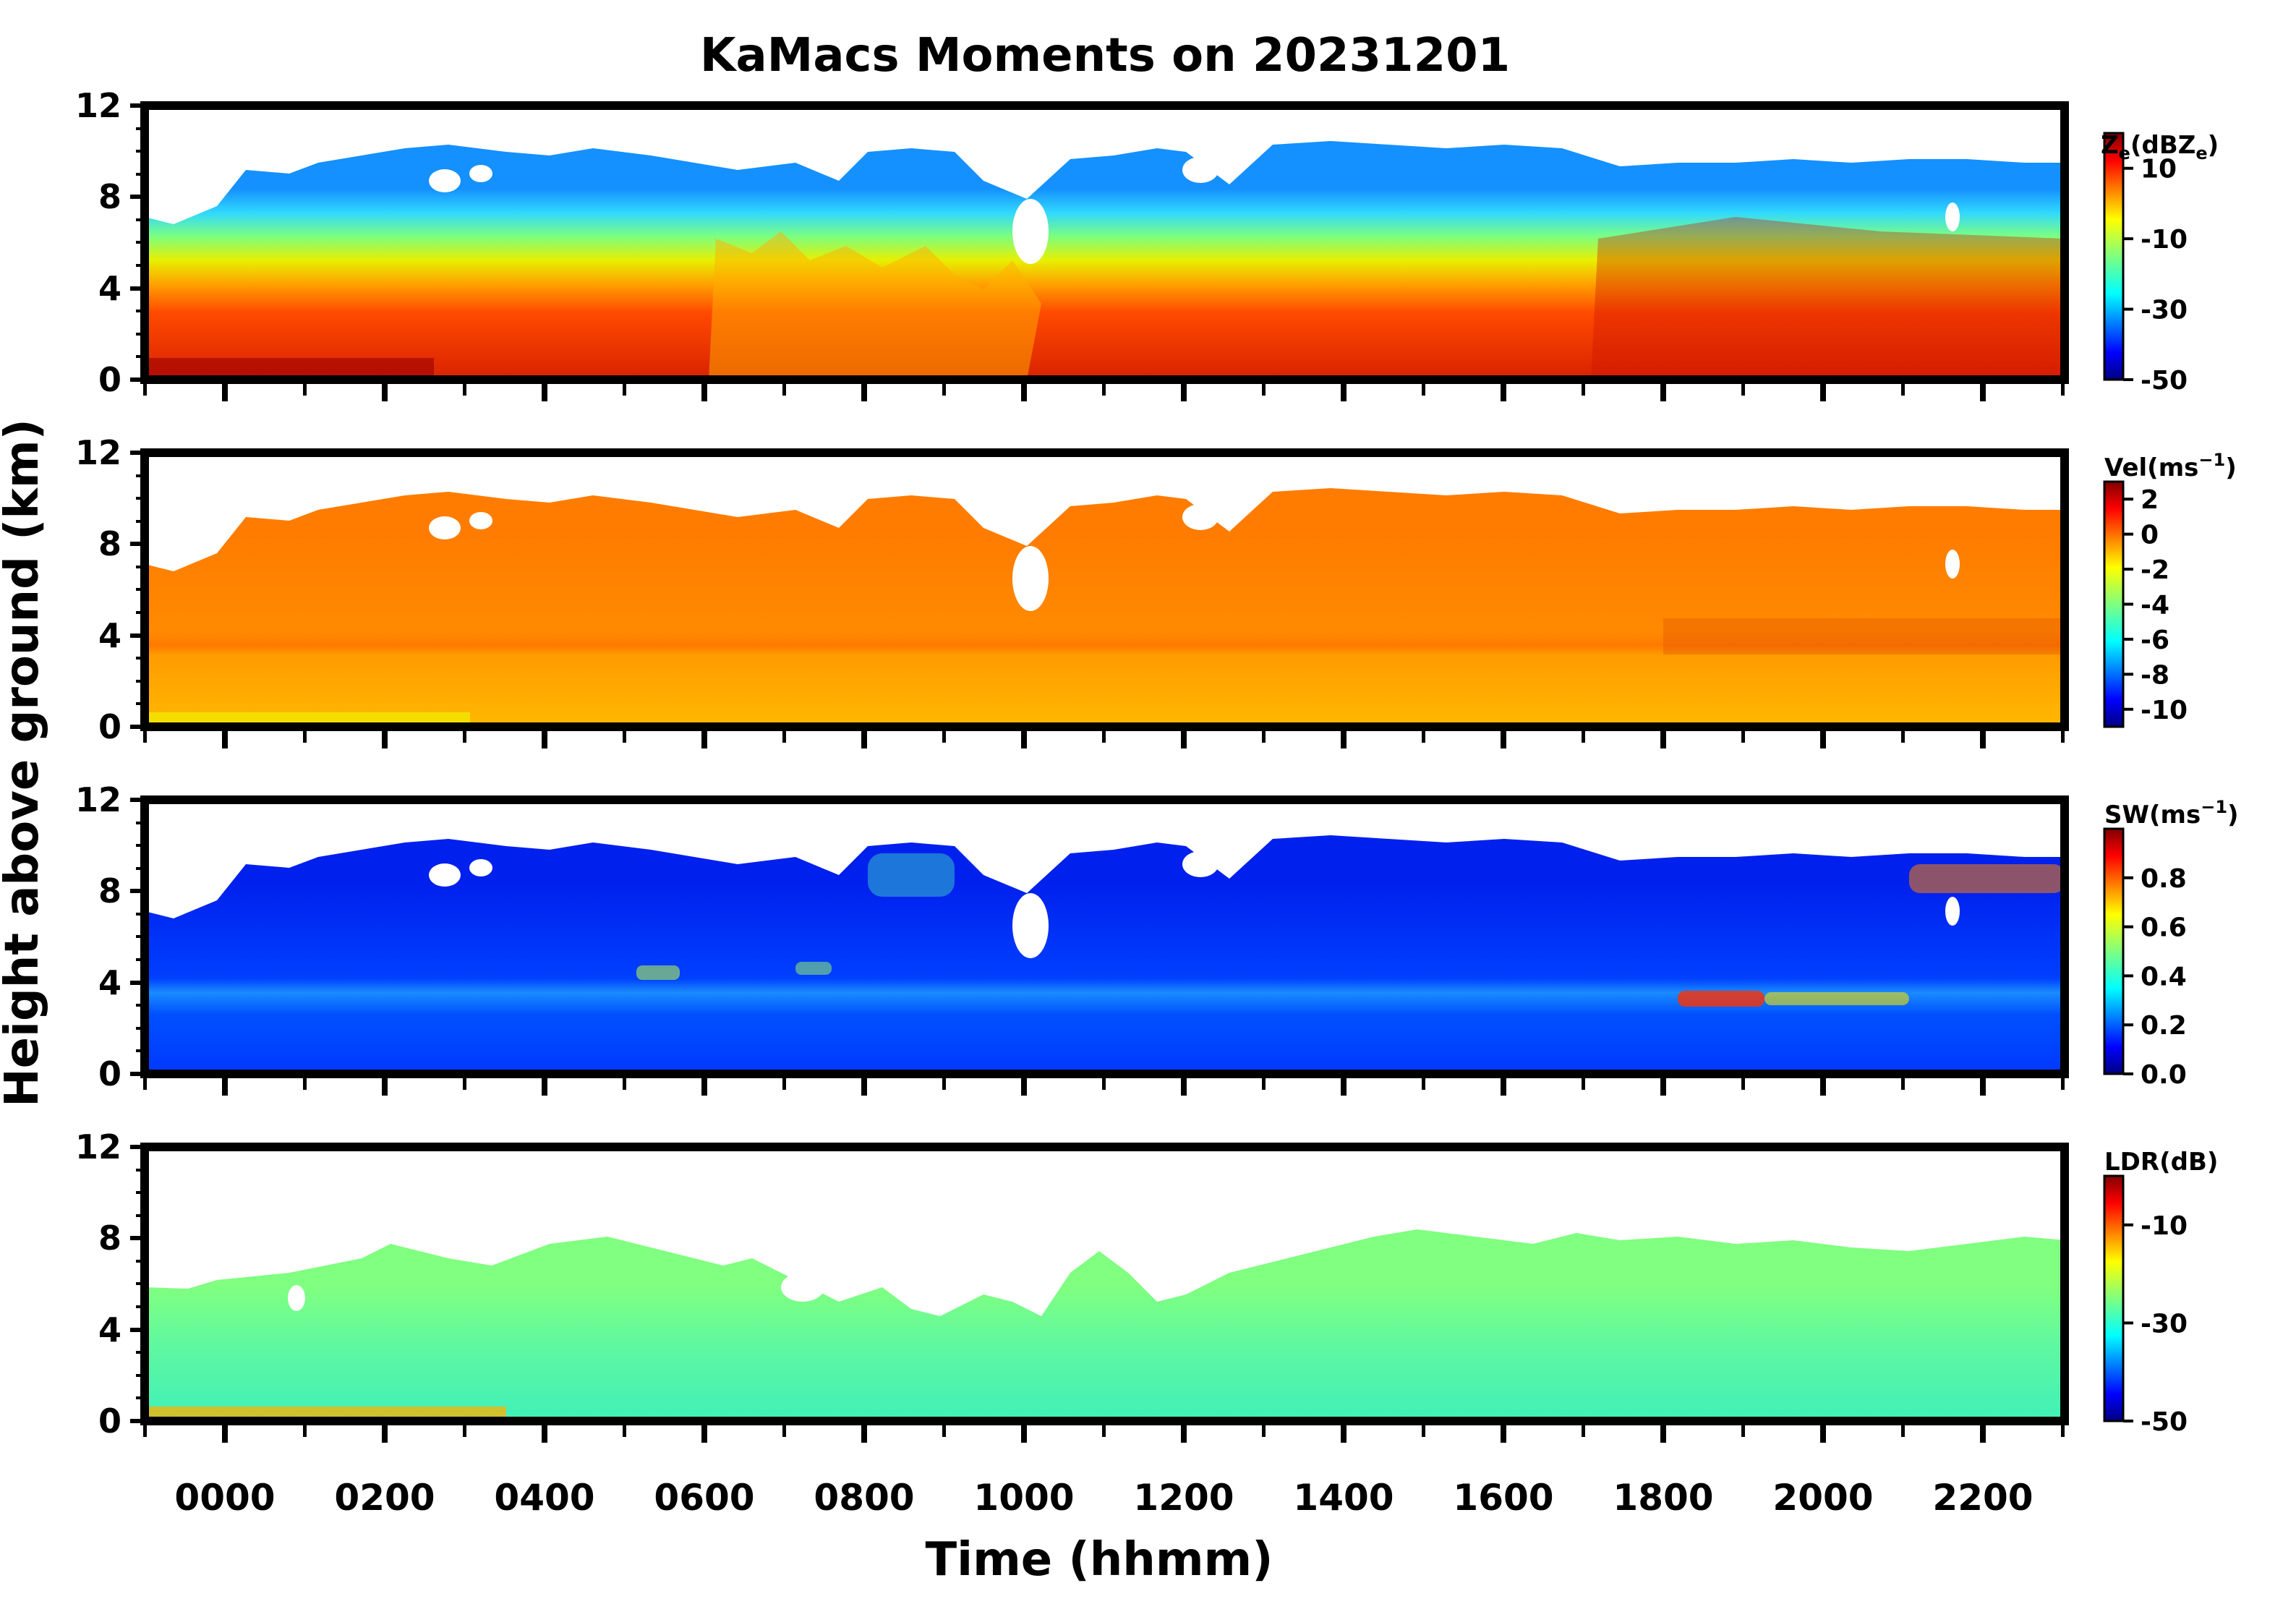 The image size is (2296, 1617). I want to click on colorbar-vel-label: Vel(ms−1), so click(2170, 466).